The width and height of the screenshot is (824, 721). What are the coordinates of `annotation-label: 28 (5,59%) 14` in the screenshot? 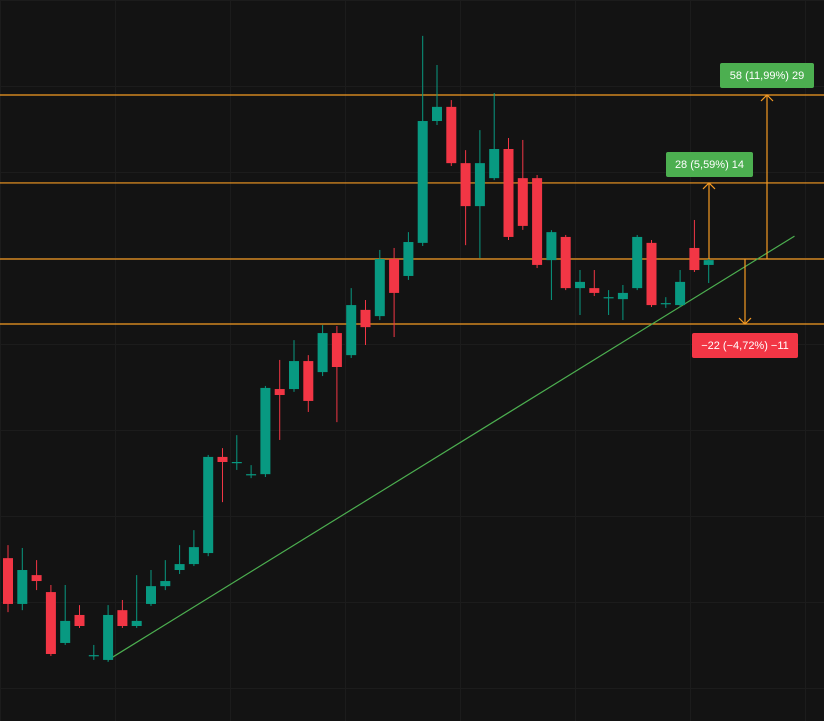 It's located at (709, 165).